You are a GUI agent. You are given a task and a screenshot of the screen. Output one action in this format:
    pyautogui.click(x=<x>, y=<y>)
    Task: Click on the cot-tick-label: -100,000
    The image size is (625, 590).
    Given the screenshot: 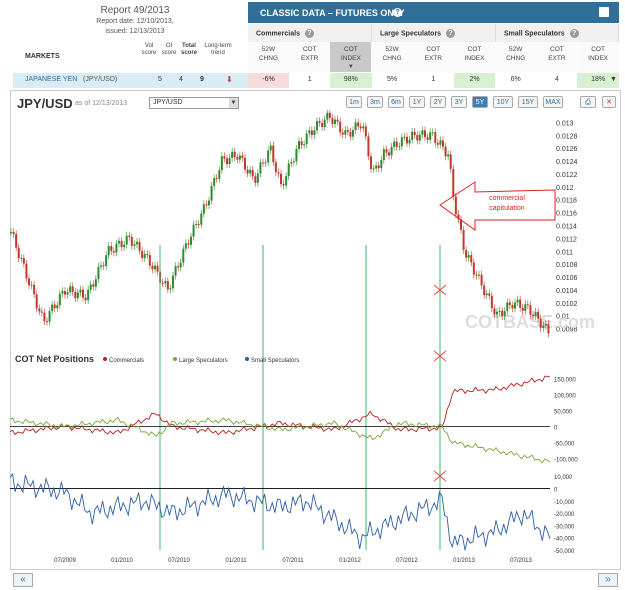 What is the action you would take?
    pyautogui.click(x=566, y=461)
    